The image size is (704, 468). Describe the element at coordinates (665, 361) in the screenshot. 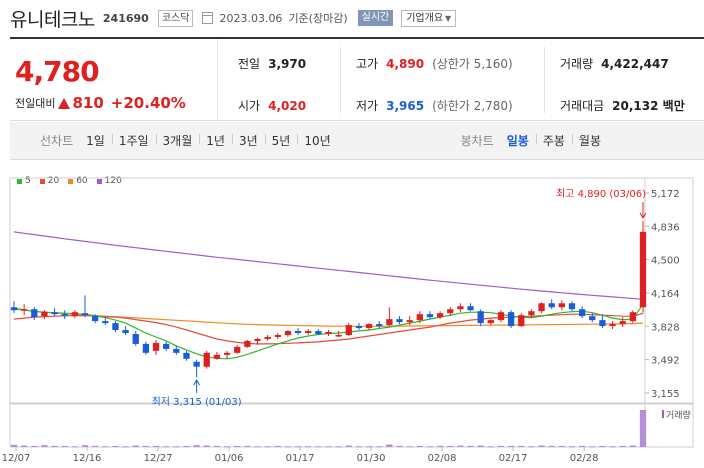

I see `y-tick-label: 3,492` at that location.